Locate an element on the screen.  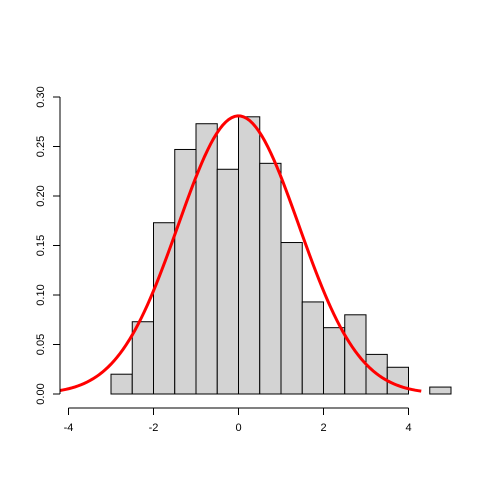
x-axis: -4 -2 0 2 4 is located at coordinates (238, 420).